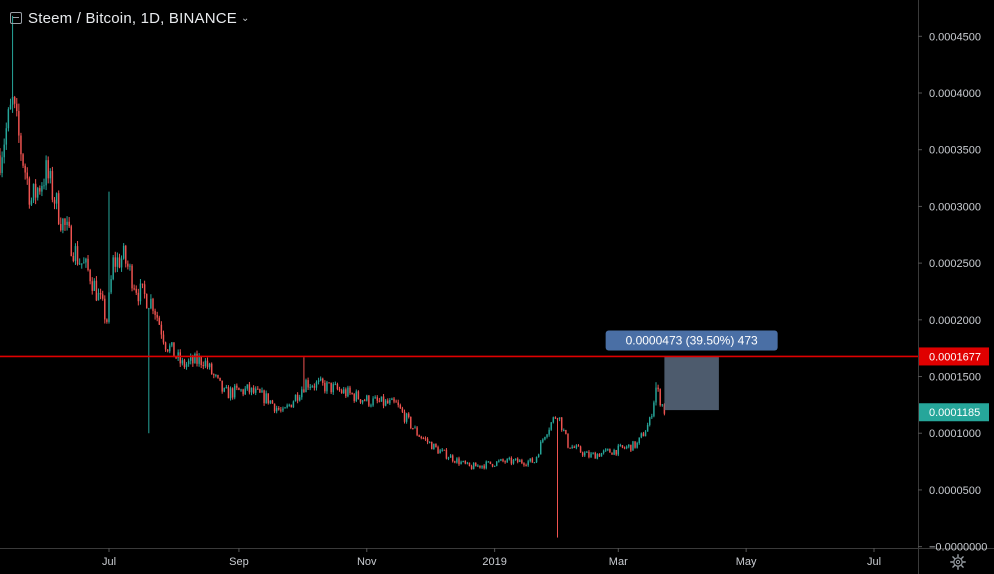 The image size is (994, 574). I want to click on gear-icon, so click(958, 562).